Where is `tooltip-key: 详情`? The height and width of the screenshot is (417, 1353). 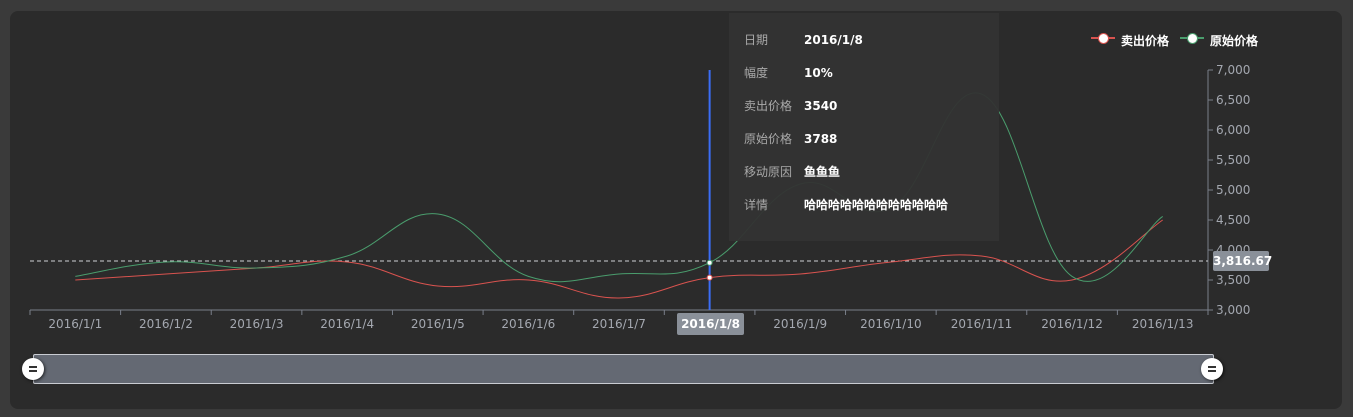 tooltip-key: 详情 is located at coordinates (756, 205).